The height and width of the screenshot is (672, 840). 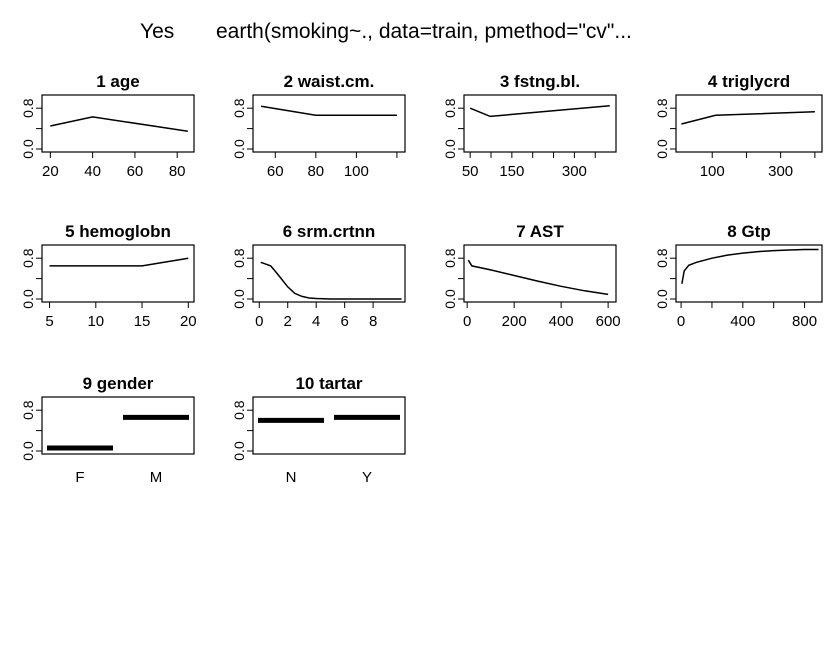 I want to click on panel-10-category-label: N, so click(x=291, y=477).